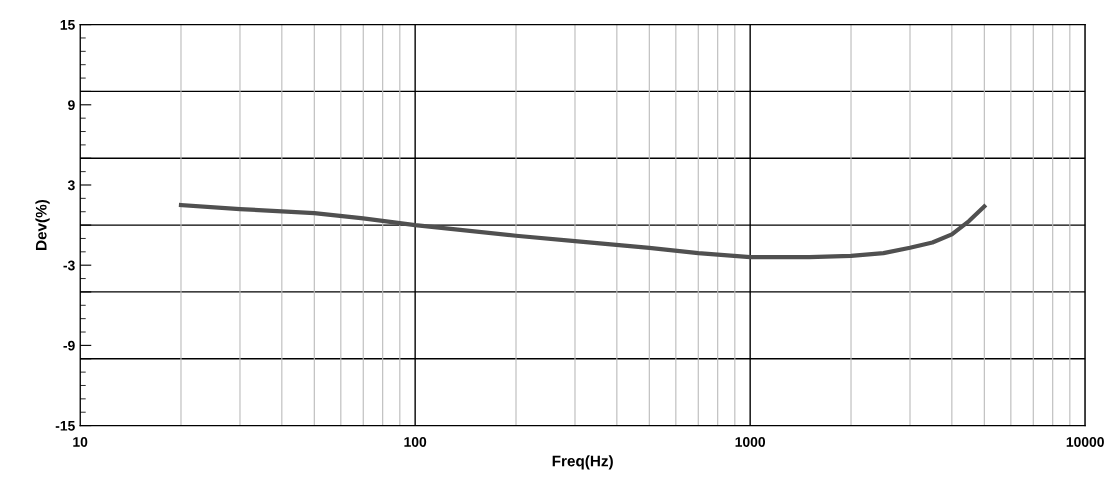  What do you see at coordinates (65, 426) in the screenshot?
I see `y-tick-label: -15` at bounding box center [65, 426].